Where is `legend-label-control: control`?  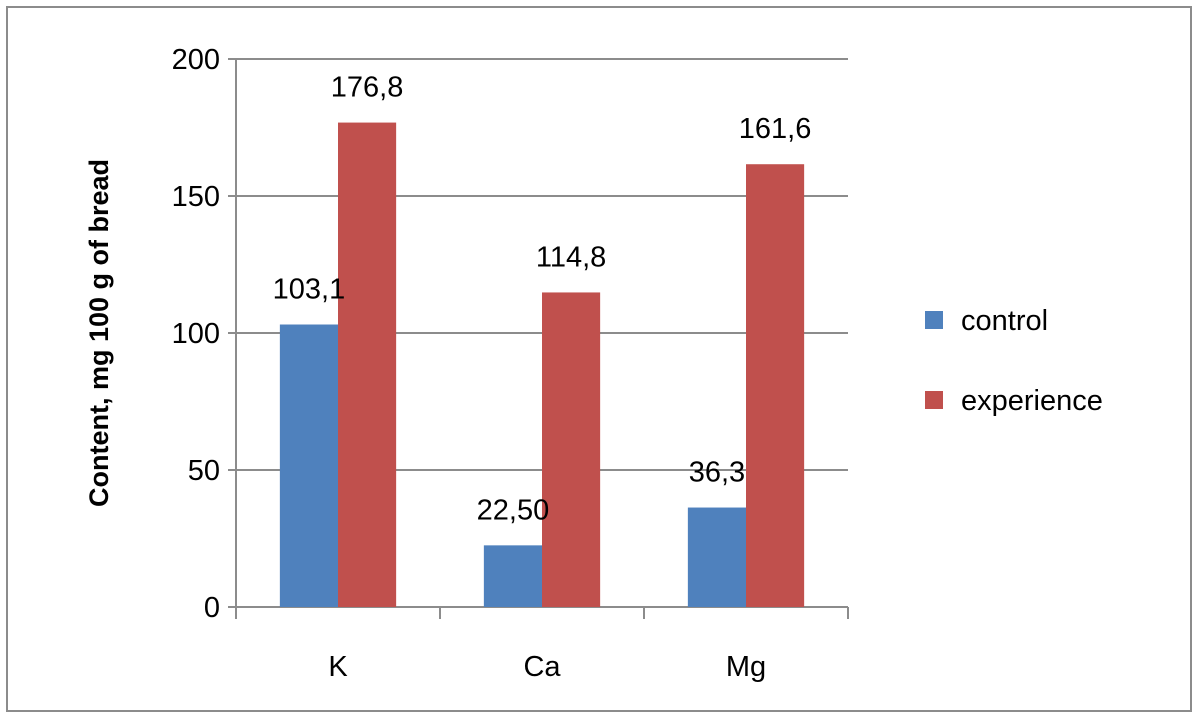
legend-label-control: control is located at coordinates (1004, 321).